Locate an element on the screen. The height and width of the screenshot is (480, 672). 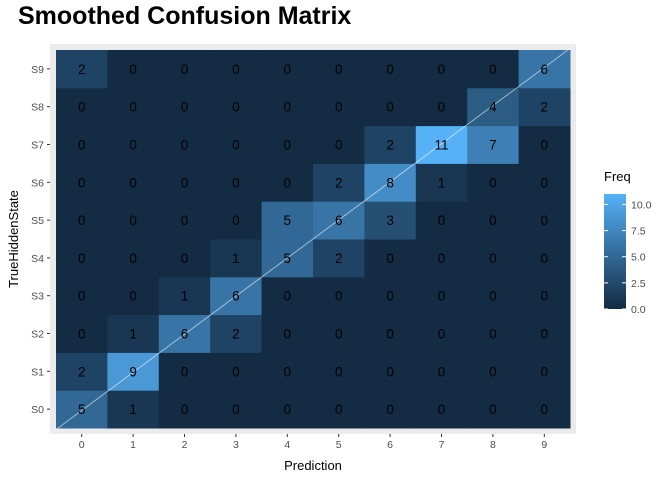
cell-value-label: 9 is located at coordinates (133, 371).